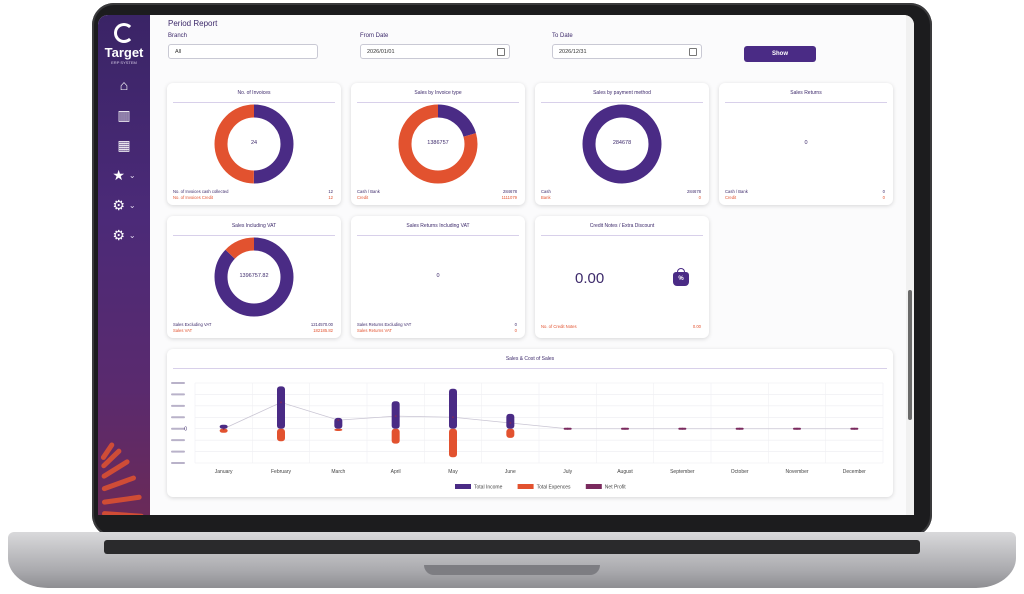 This screenshot has width=1024, height=594. What do you see at coordinates (682, 472) in the screenshot?
I see `x-tick-label: September` at bounding box center [682, 472].